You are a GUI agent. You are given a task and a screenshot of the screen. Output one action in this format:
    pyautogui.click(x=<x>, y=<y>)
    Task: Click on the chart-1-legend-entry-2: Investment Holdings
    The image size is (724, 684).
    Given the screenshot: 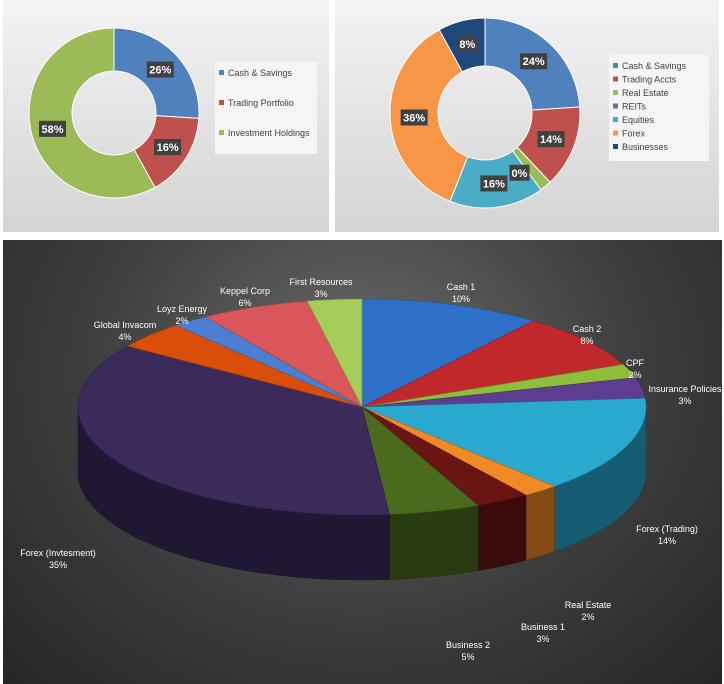 What is the action you would take?
    pyautogui.click(x=269, y=133)
    